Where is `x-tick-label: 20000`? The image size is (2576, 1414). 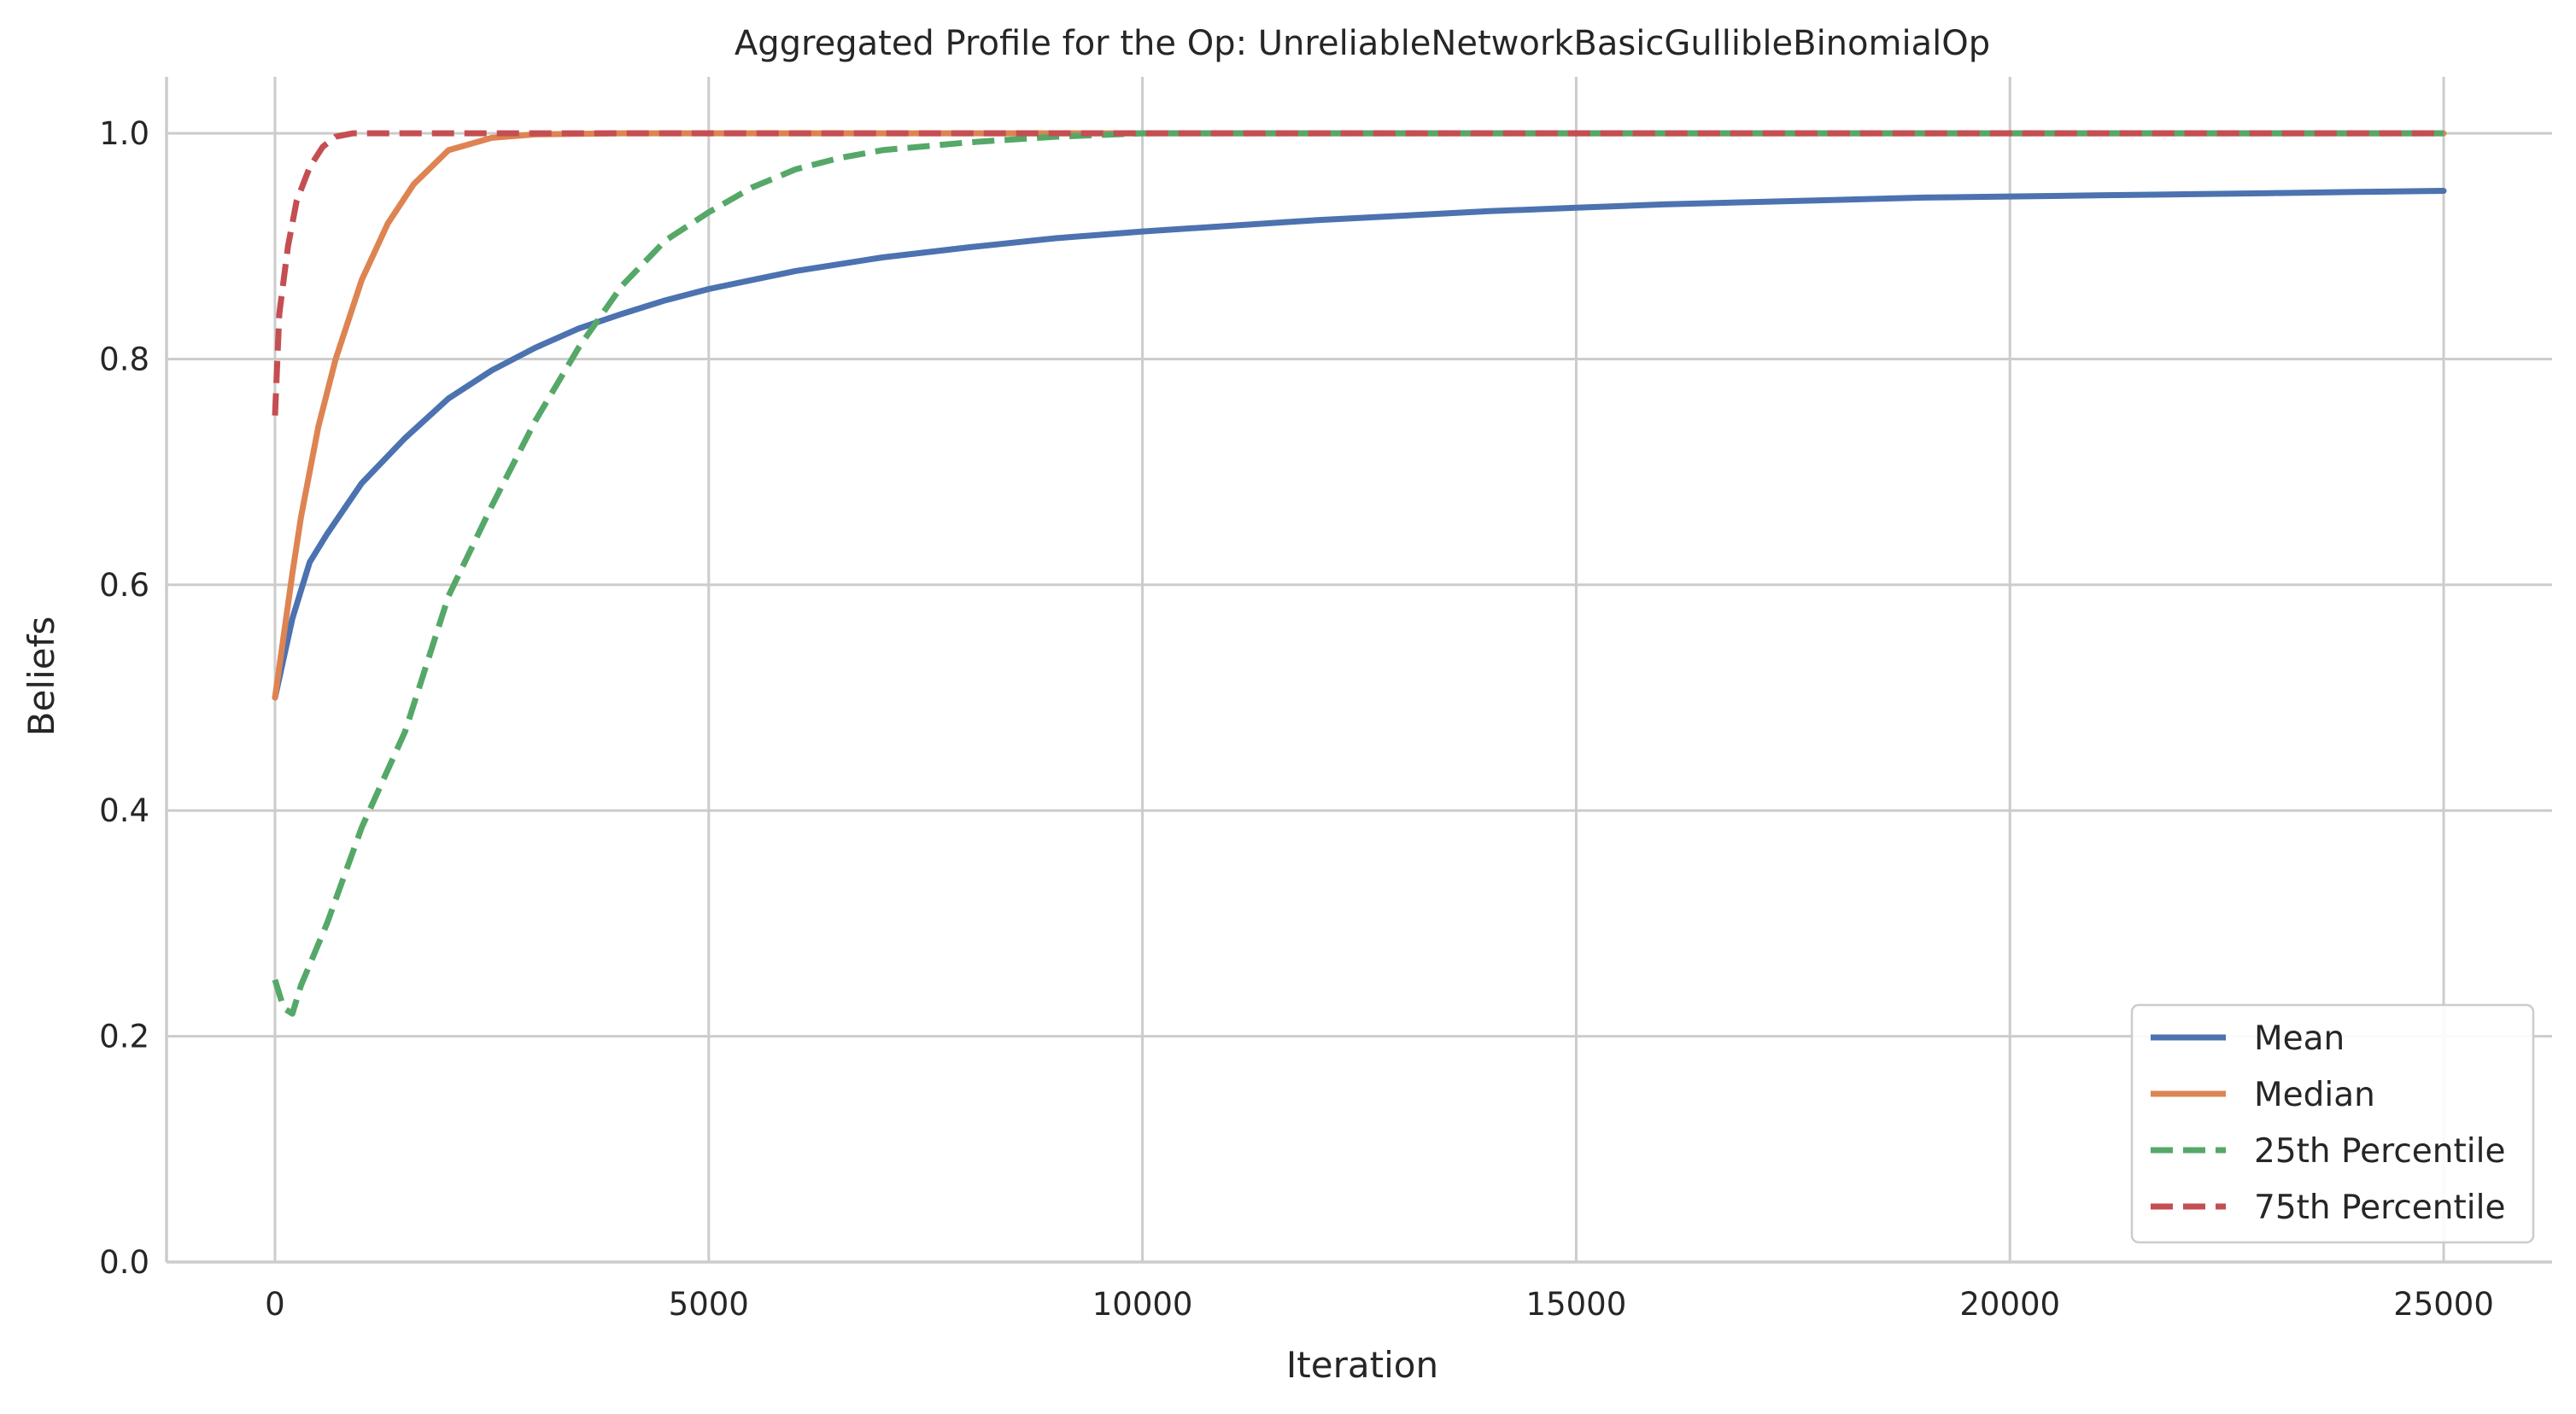
x-tick-label: 20000 is located at coordinates (2010, 1304).